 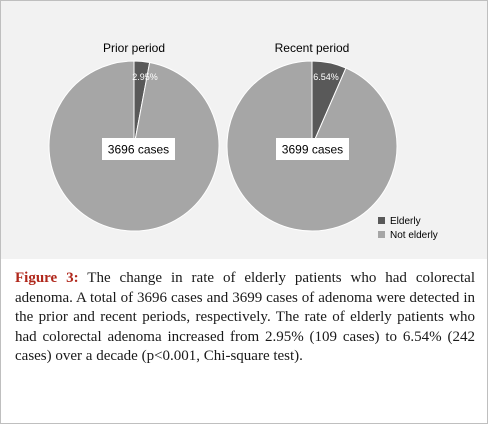 What do you see at coordinates (326, 77) in the screenshot?
I see `data-label-recent-elderly: 6.54%` at bounding box center [326, 77].